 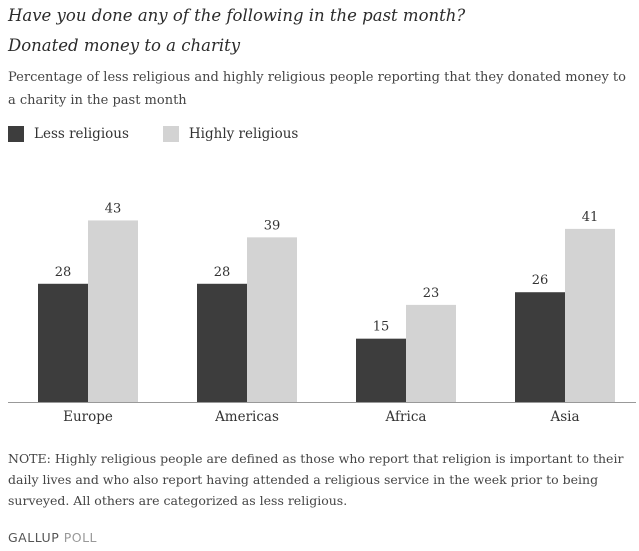 I want to click on category-label-americas: Americas, so click(x=246, y=417).